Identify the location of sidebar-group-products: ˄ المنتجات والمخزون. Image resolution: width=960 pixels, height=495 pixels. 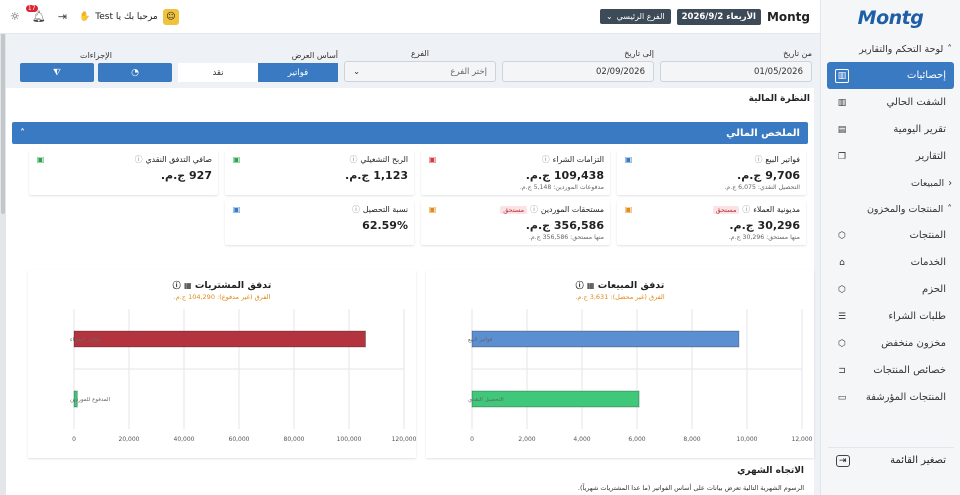
(890, 209).